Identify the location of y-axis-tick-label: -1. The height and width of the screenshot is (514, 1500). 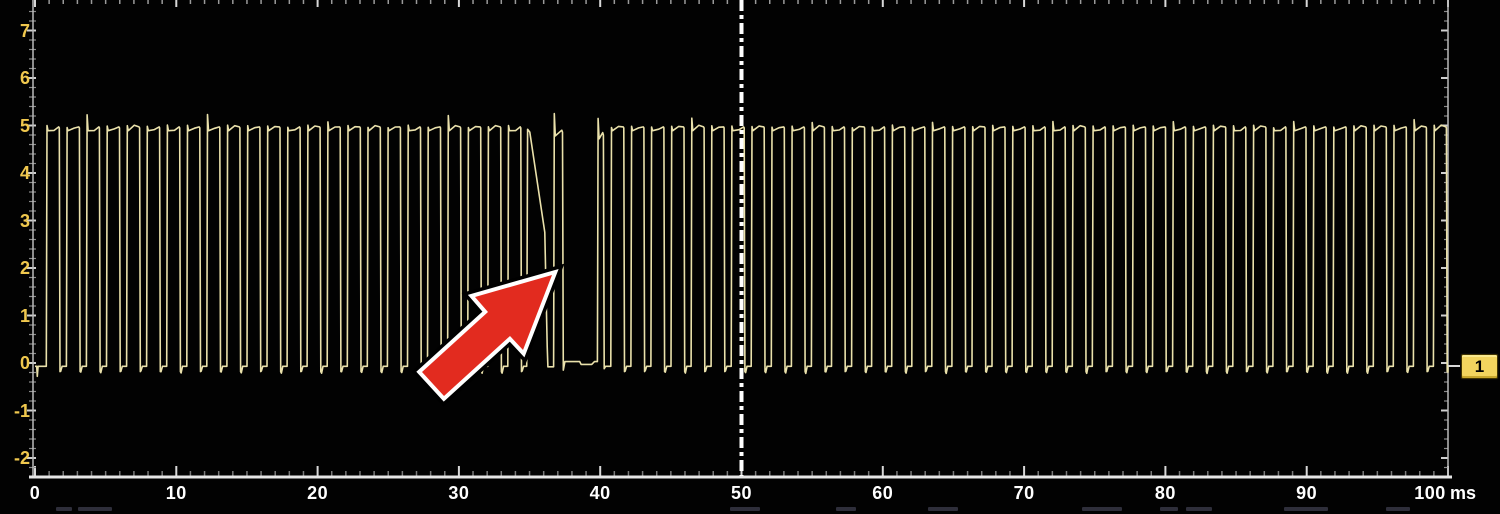
(21, 410).